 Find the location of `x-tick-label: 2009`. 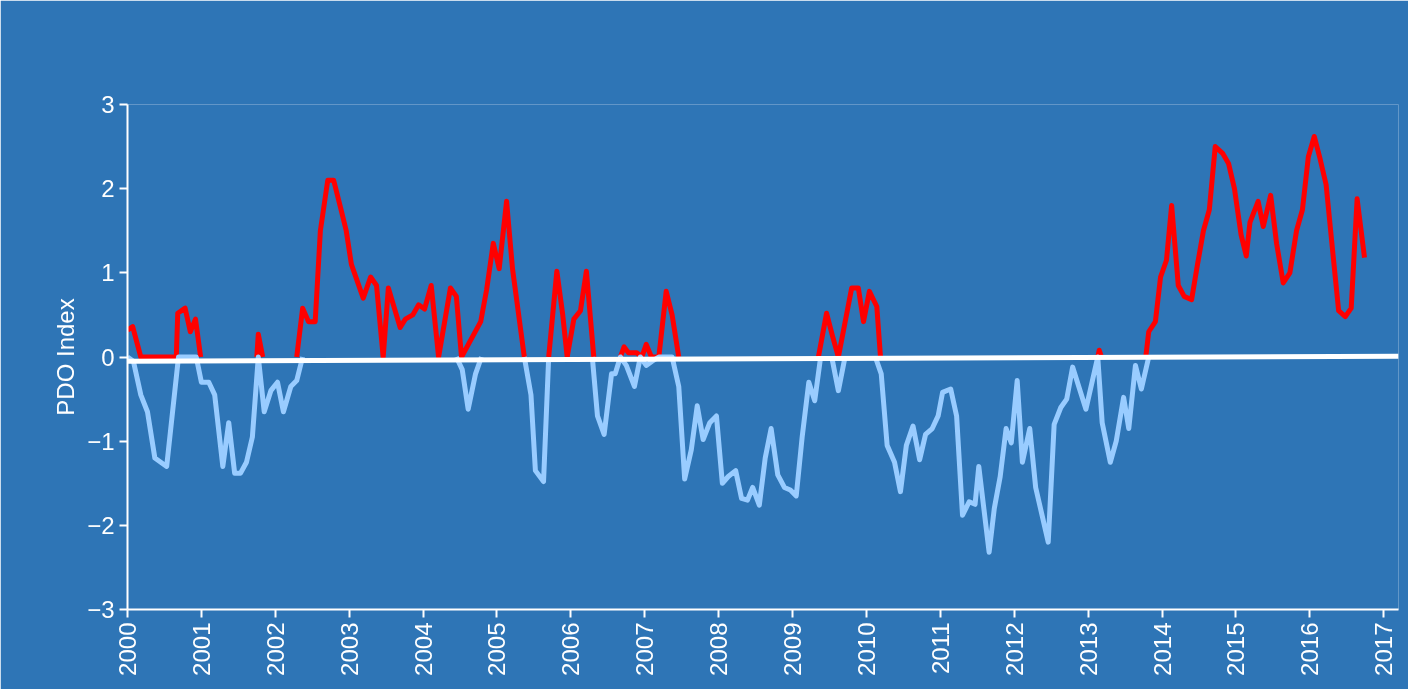

x-tick-label: 2009 is located at coordinates (793, 649).